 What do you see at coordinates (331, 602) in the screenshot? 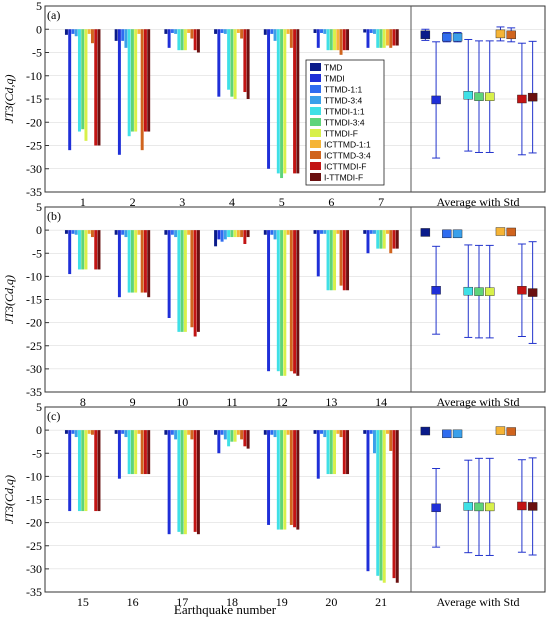
I see `x-tick-label: 20` at bounding box center [331, 602].